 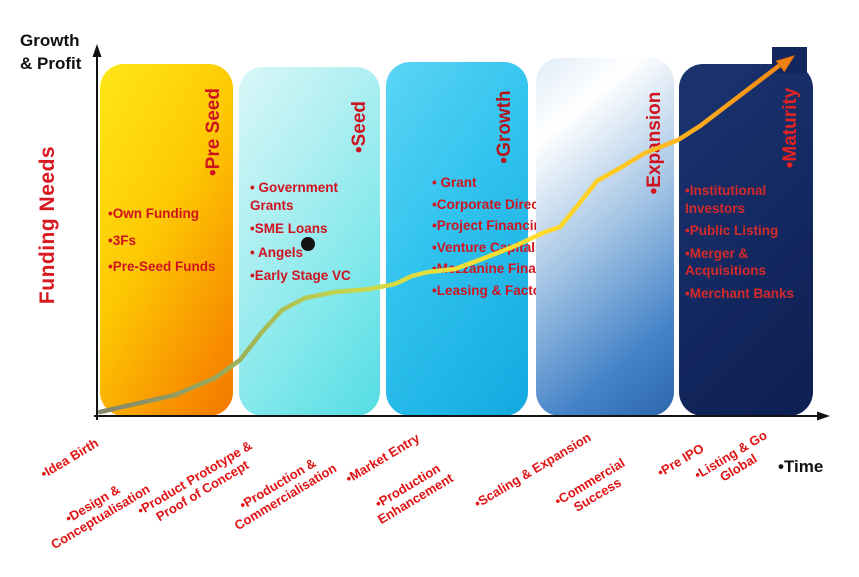 I want to click on y-axis-label: Growth & Profit, so click(x=50, y=53).